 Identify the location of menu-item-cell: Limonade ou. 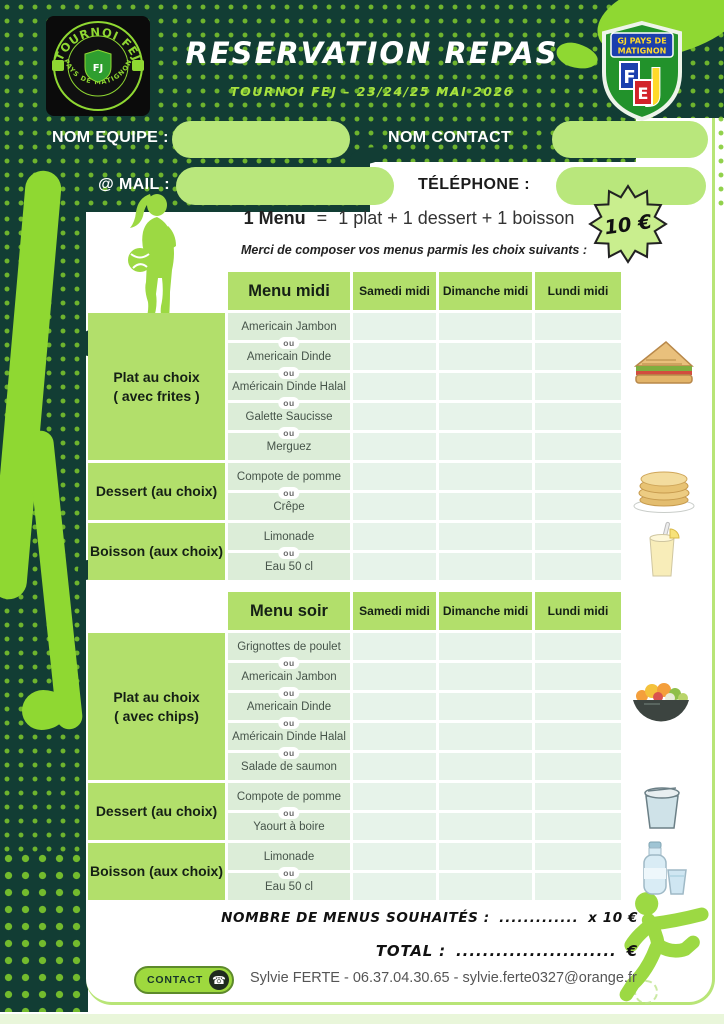
(289, 541).